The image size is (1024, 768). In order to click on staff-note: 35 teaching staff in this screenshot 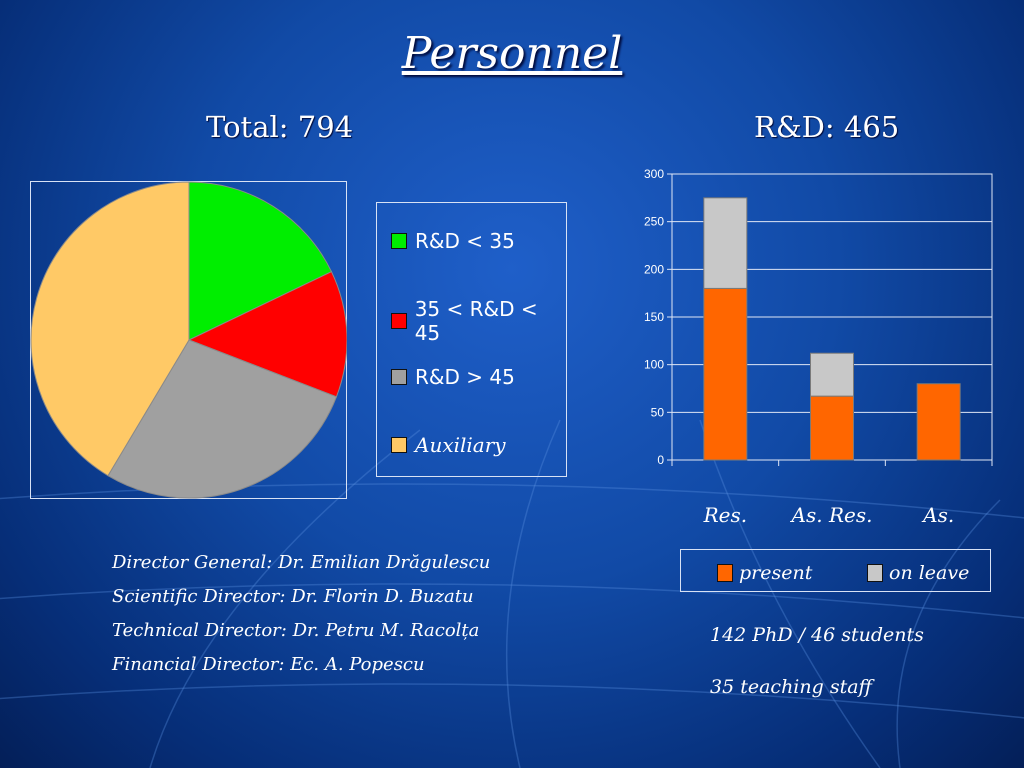, I will do `click(791, 687)`.